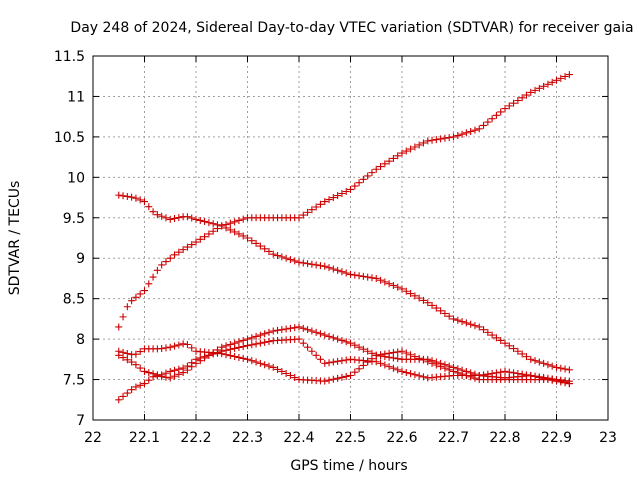 The height and width of the screenshot is (480, 640). Describe the element at coordinates (80, 259) in the screenshot. I see `y-tick-label: 9` at that location.